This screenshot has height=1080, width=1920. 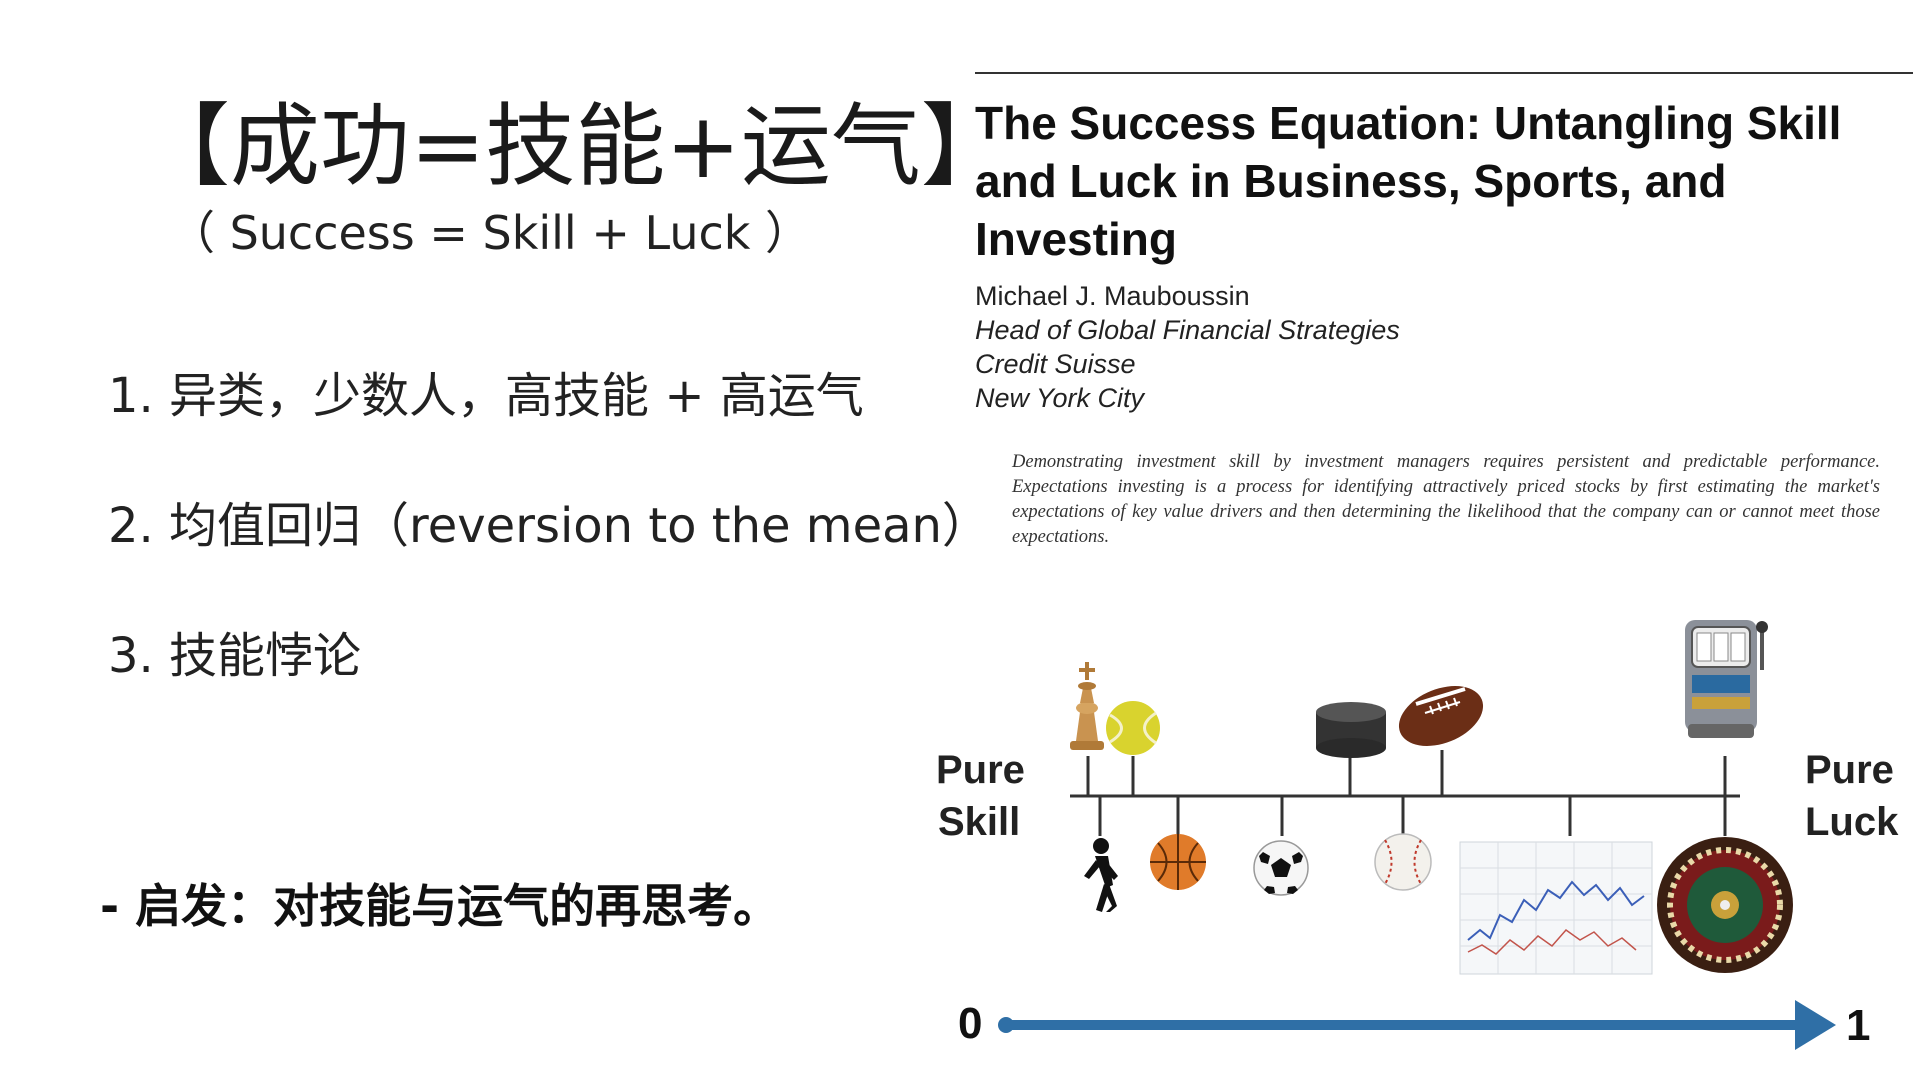 What do you see at coordinates (486, 396) in the screenshot?
I see `point-item-1: 1. 异类，少数人，高技能 + 高运气` at bounding box center [486, 396].